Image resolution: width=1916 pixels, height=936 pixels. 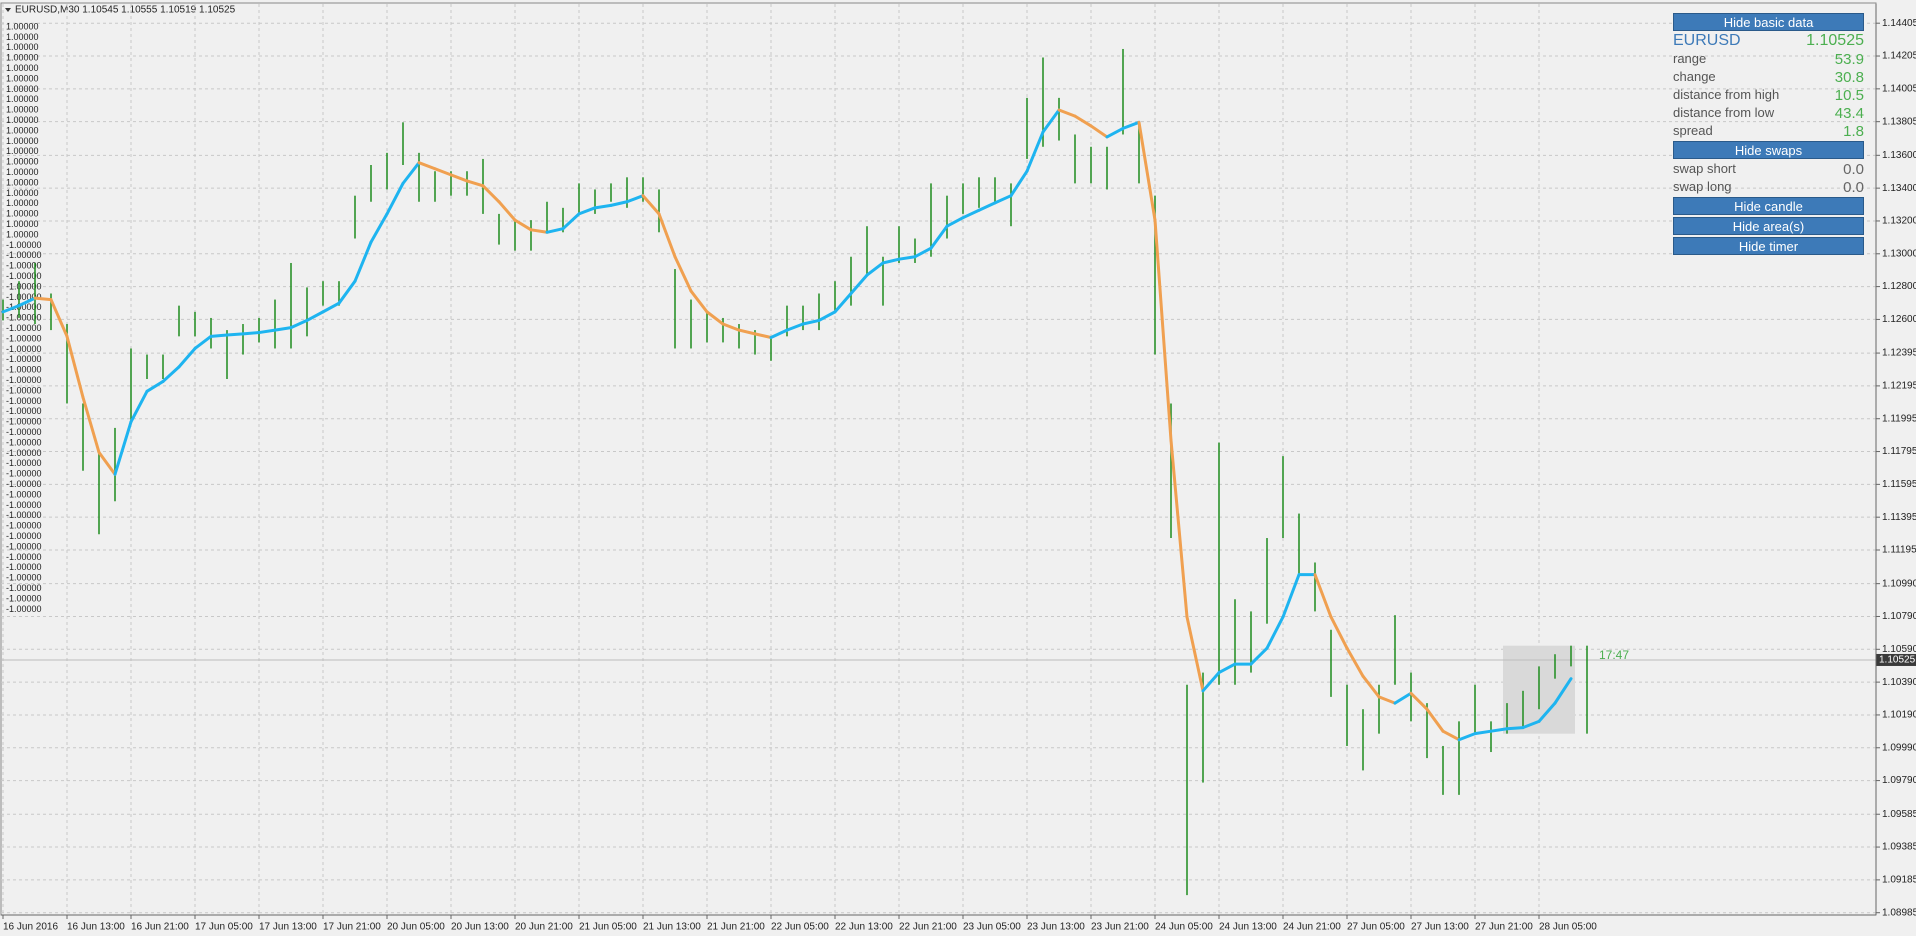 I want to click on x-tick-label: 16 Jun 2016, so click(x=30, y=927).